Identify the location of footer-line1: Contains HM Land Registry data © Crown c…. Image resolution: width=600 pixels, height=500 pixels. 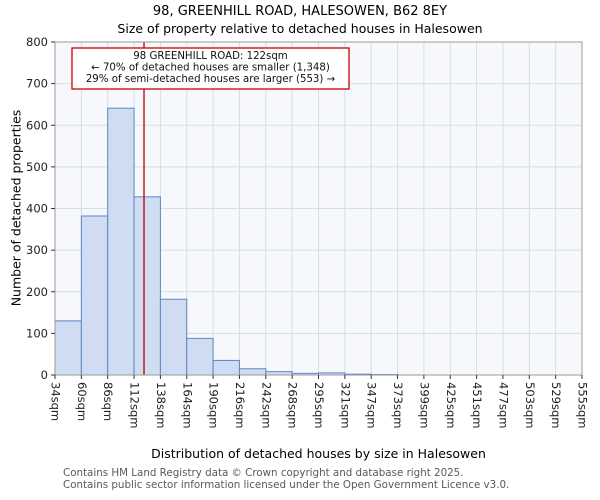
(263, 473).